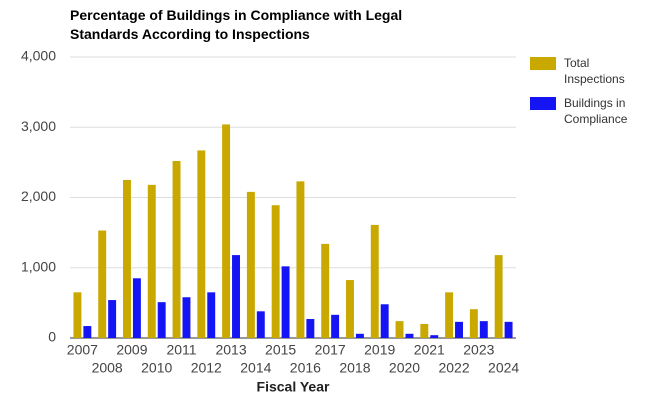  Describe the element at coordinates (293, 387) in the screenshot. I see `x-axis-title: Fiscal Year` at that location.